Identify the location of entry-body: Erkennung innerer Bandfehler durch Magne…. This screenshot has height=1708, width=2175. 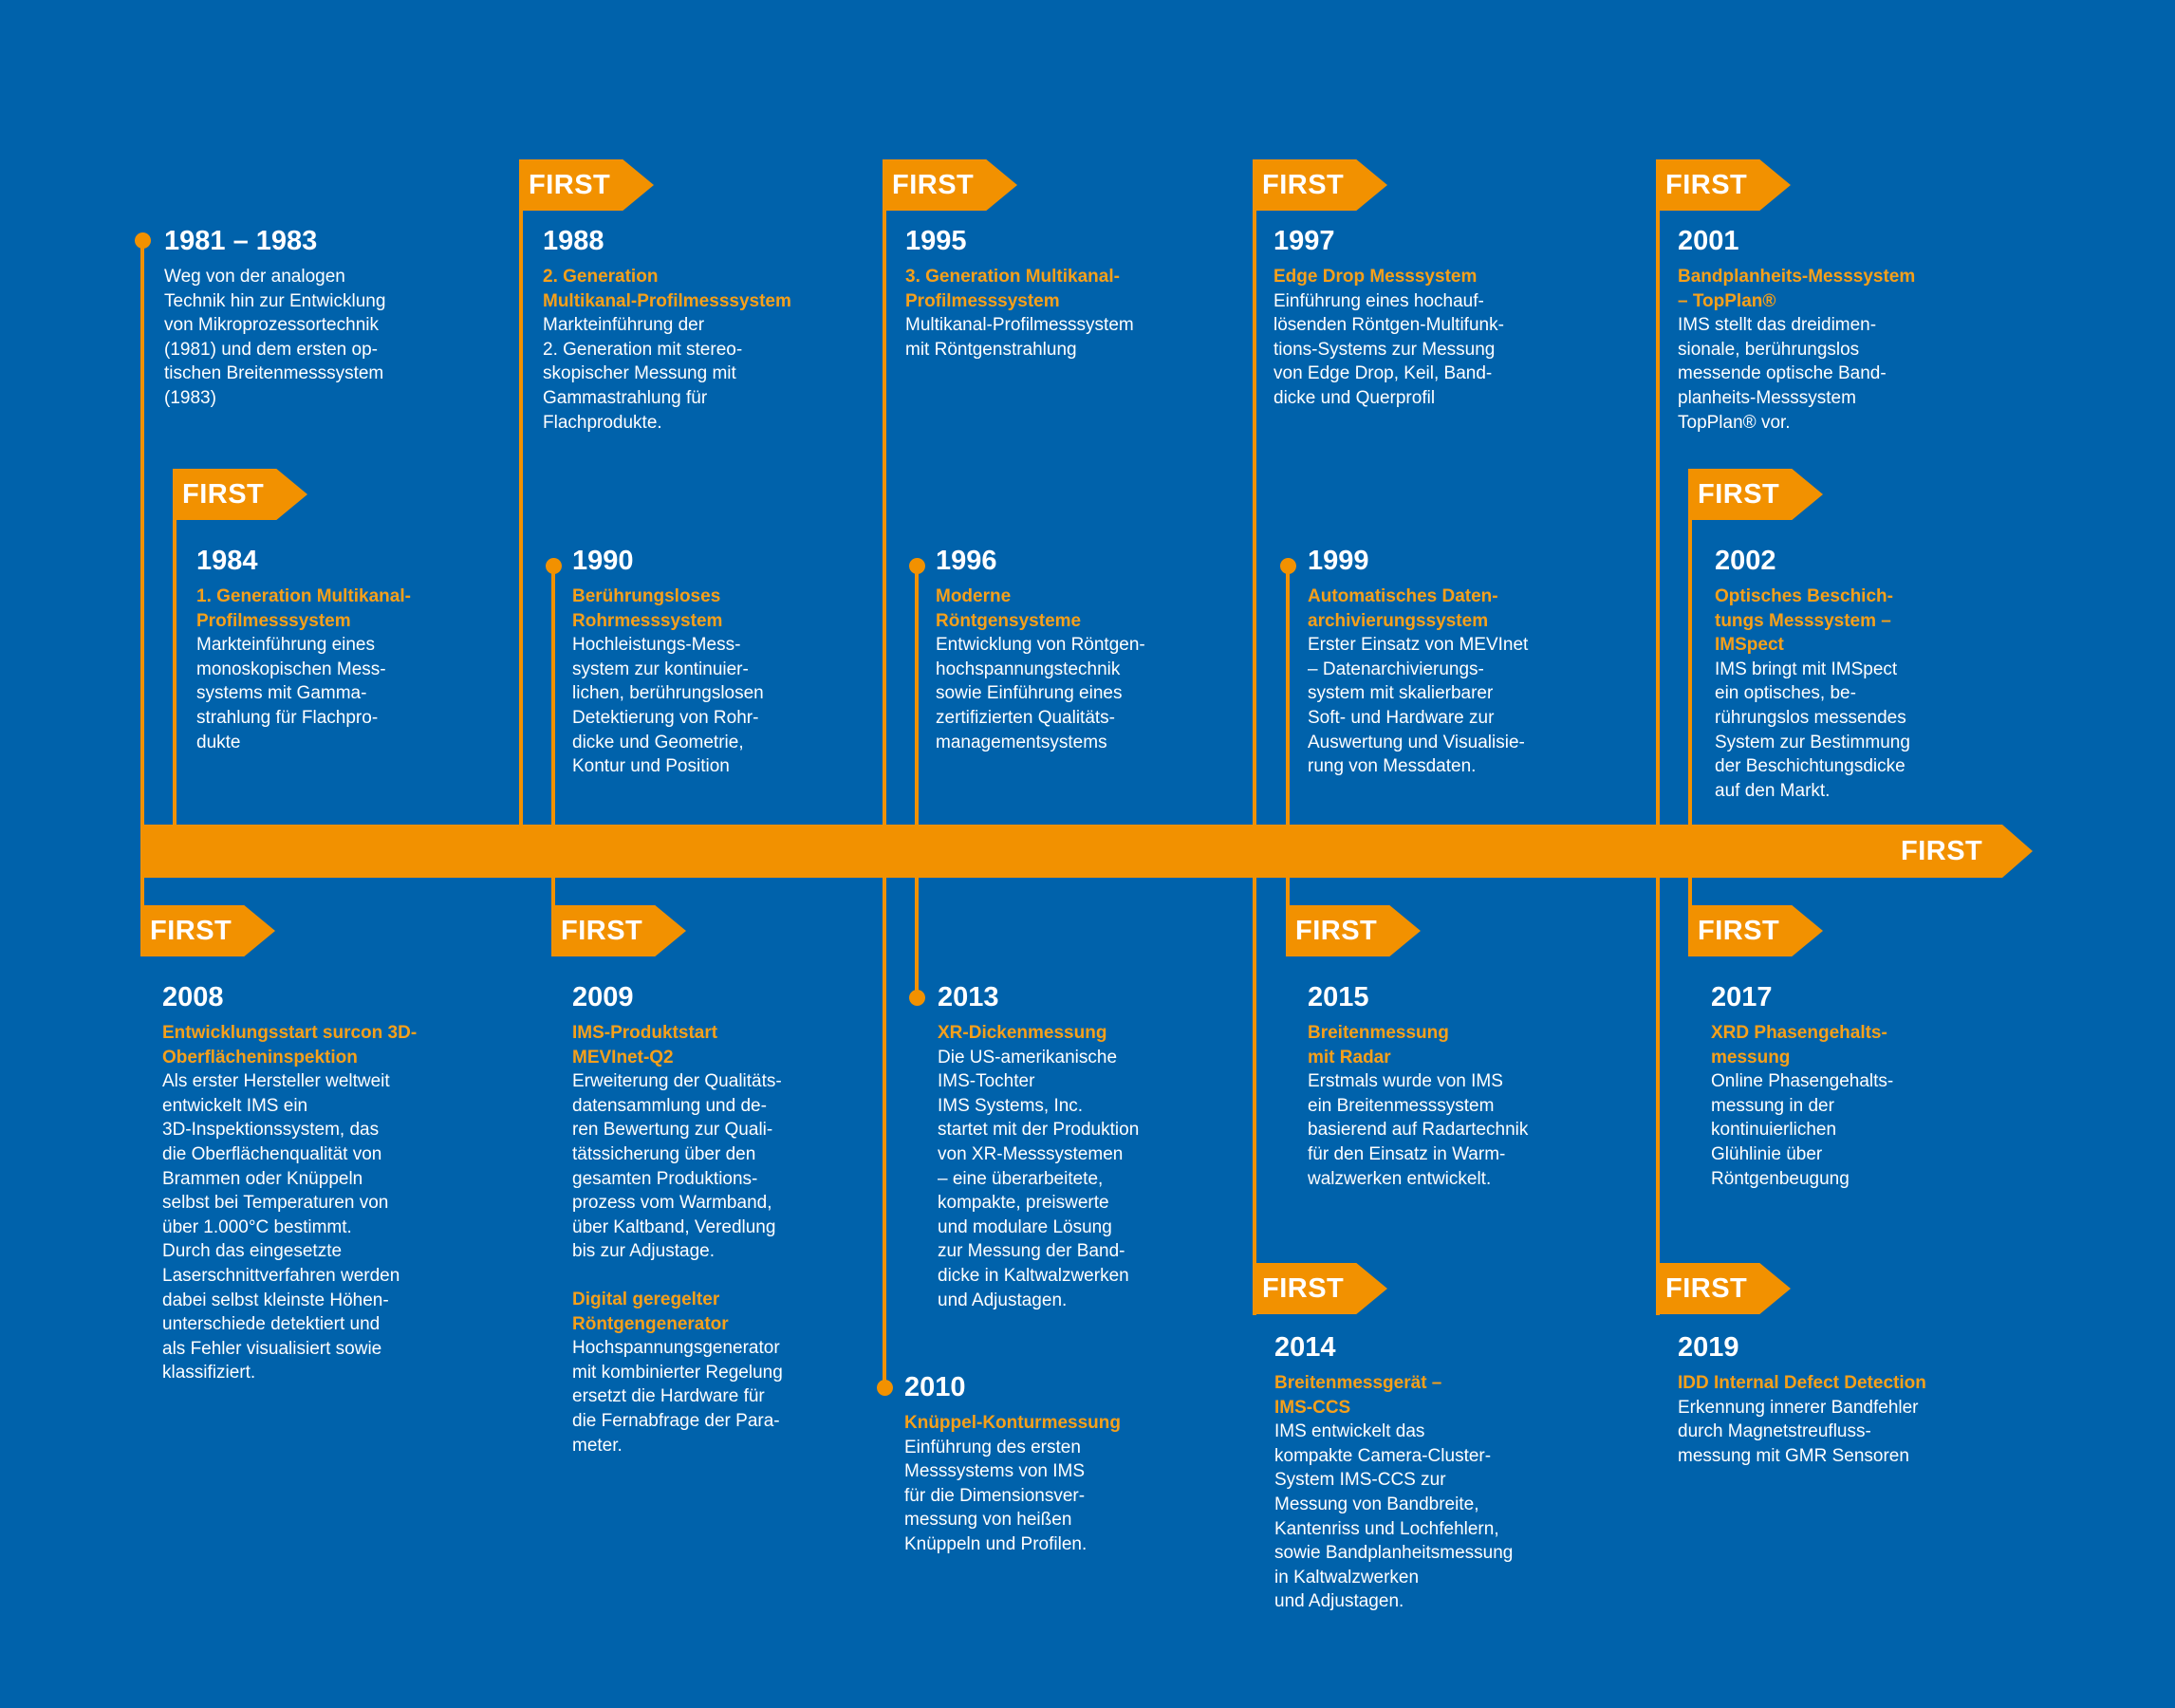
(1798, 1431).